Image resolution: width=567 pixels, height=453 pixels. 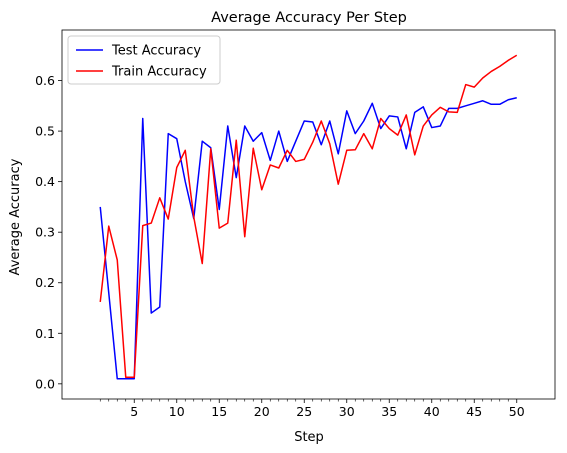 What do you see at coordinates (45, 80) in the screenshot?
I see `y-tick-label: 0.6` at bounding box center [45, 80].